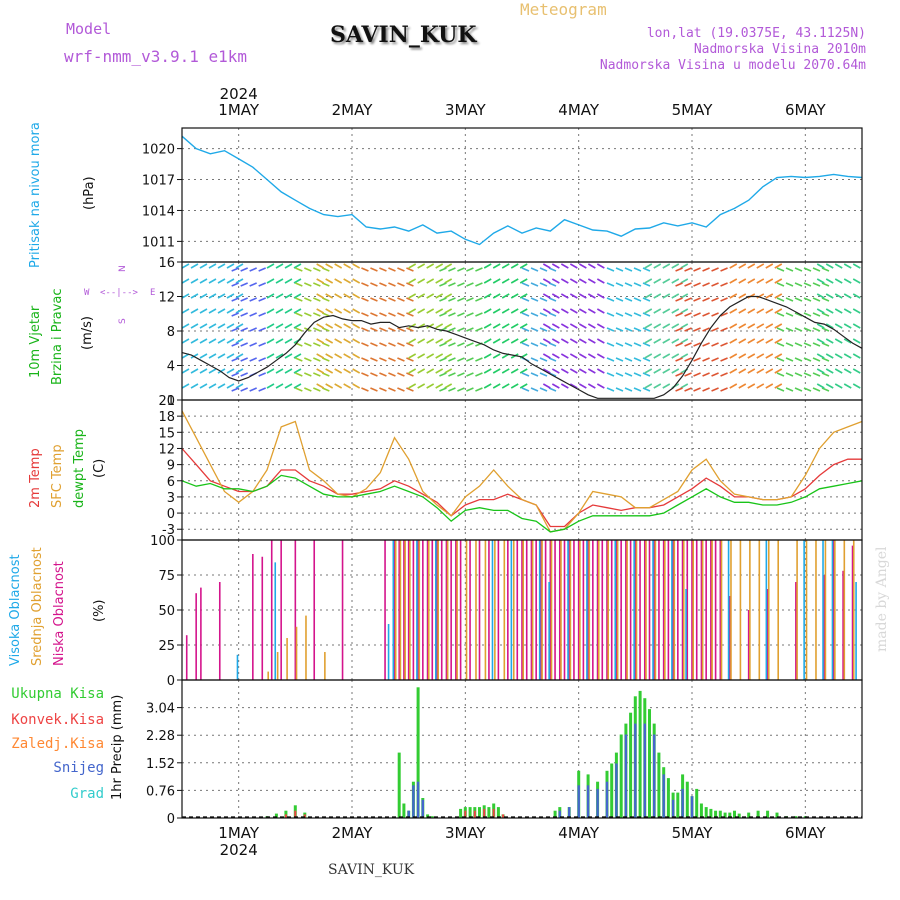  I want to click on y-tick-label: 2.28, so click(160, 736).